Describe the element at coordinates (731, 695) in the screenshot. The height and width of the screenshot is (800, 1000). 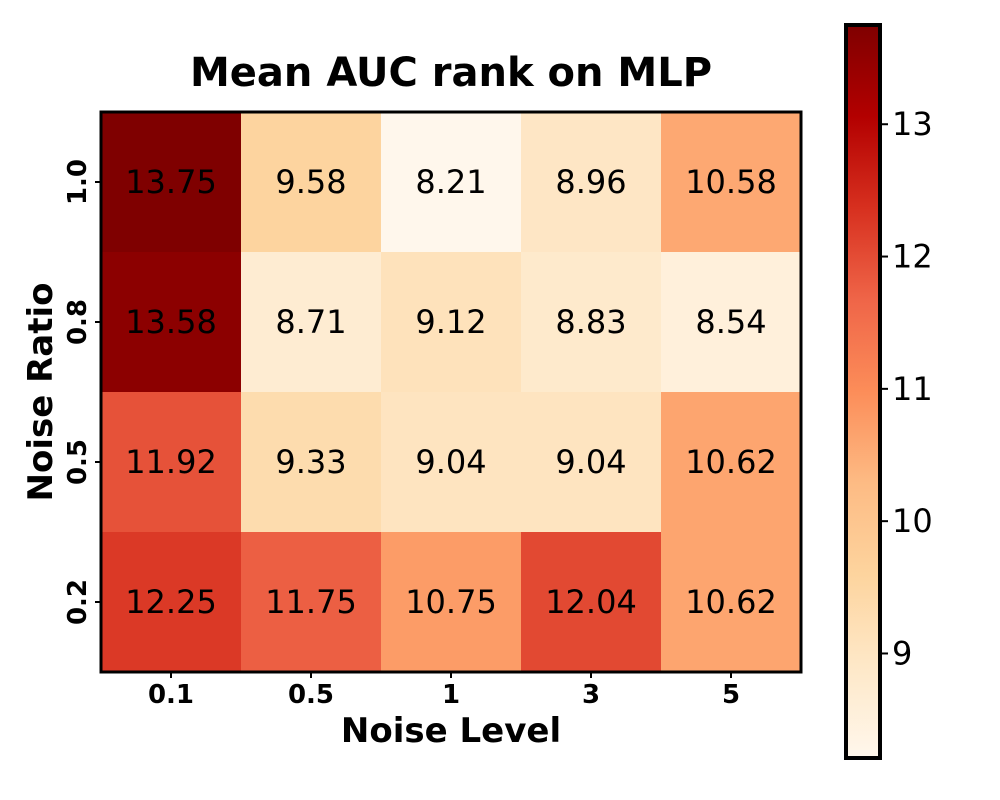
I see `x-tick-label: 5` at that location.